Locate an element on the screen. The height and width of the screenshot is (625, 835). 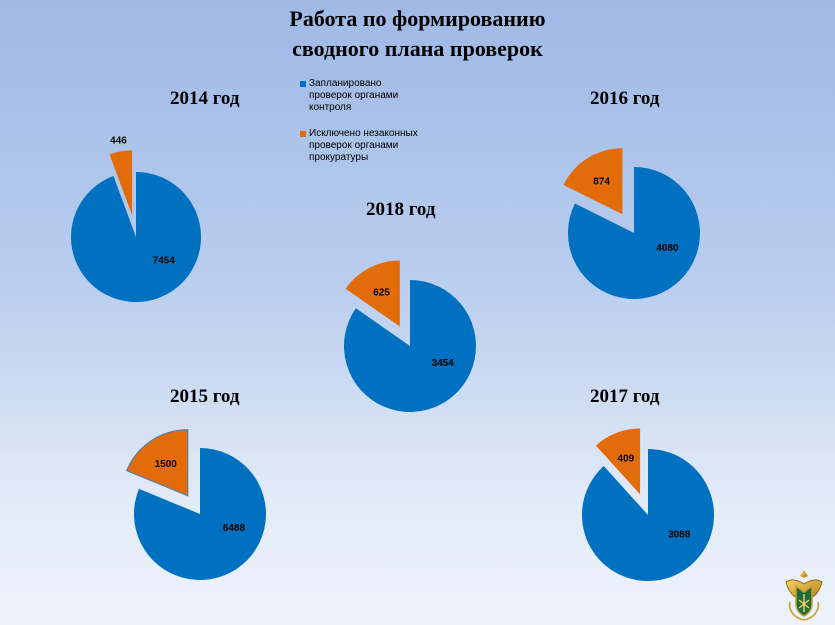
label-excluded-2014: 446 is located at coordinates (118, 141).